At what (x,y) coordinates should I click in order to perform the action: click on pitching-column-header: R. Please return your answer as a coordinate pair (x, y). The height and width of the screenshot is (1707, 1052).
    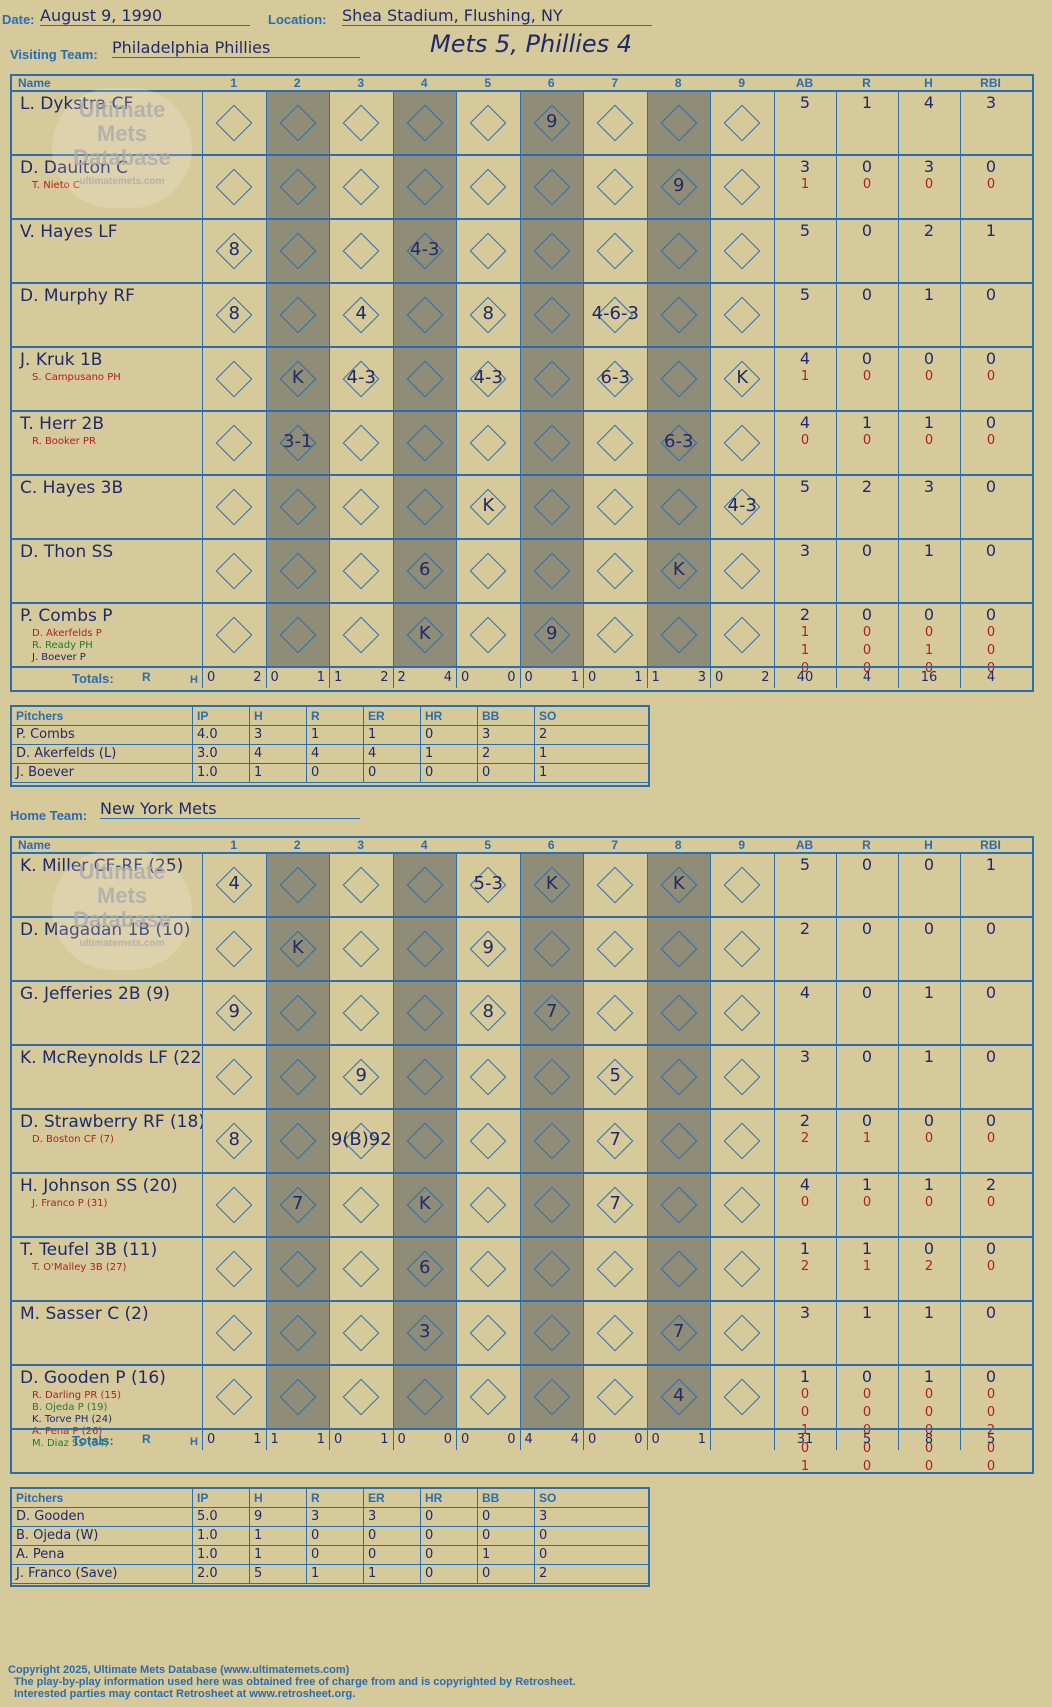
    Looking at the image, I should click on (334, 1498).